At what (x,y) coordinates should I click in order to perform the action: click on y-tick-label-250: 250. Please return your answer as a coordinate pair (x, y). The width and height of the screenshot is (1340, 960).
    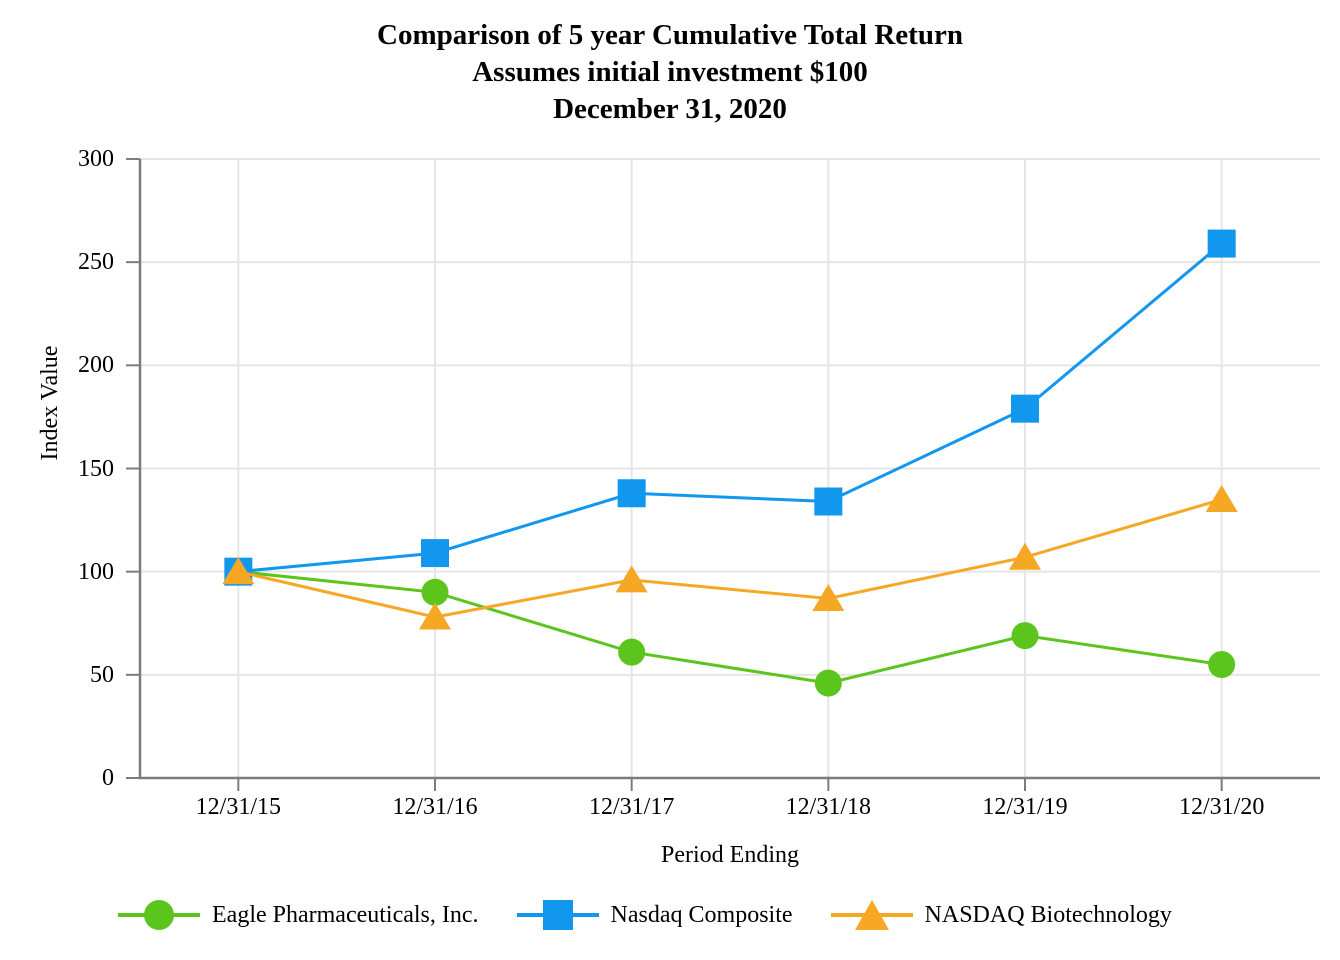
    Looking at the image, I should click on (96, 262).